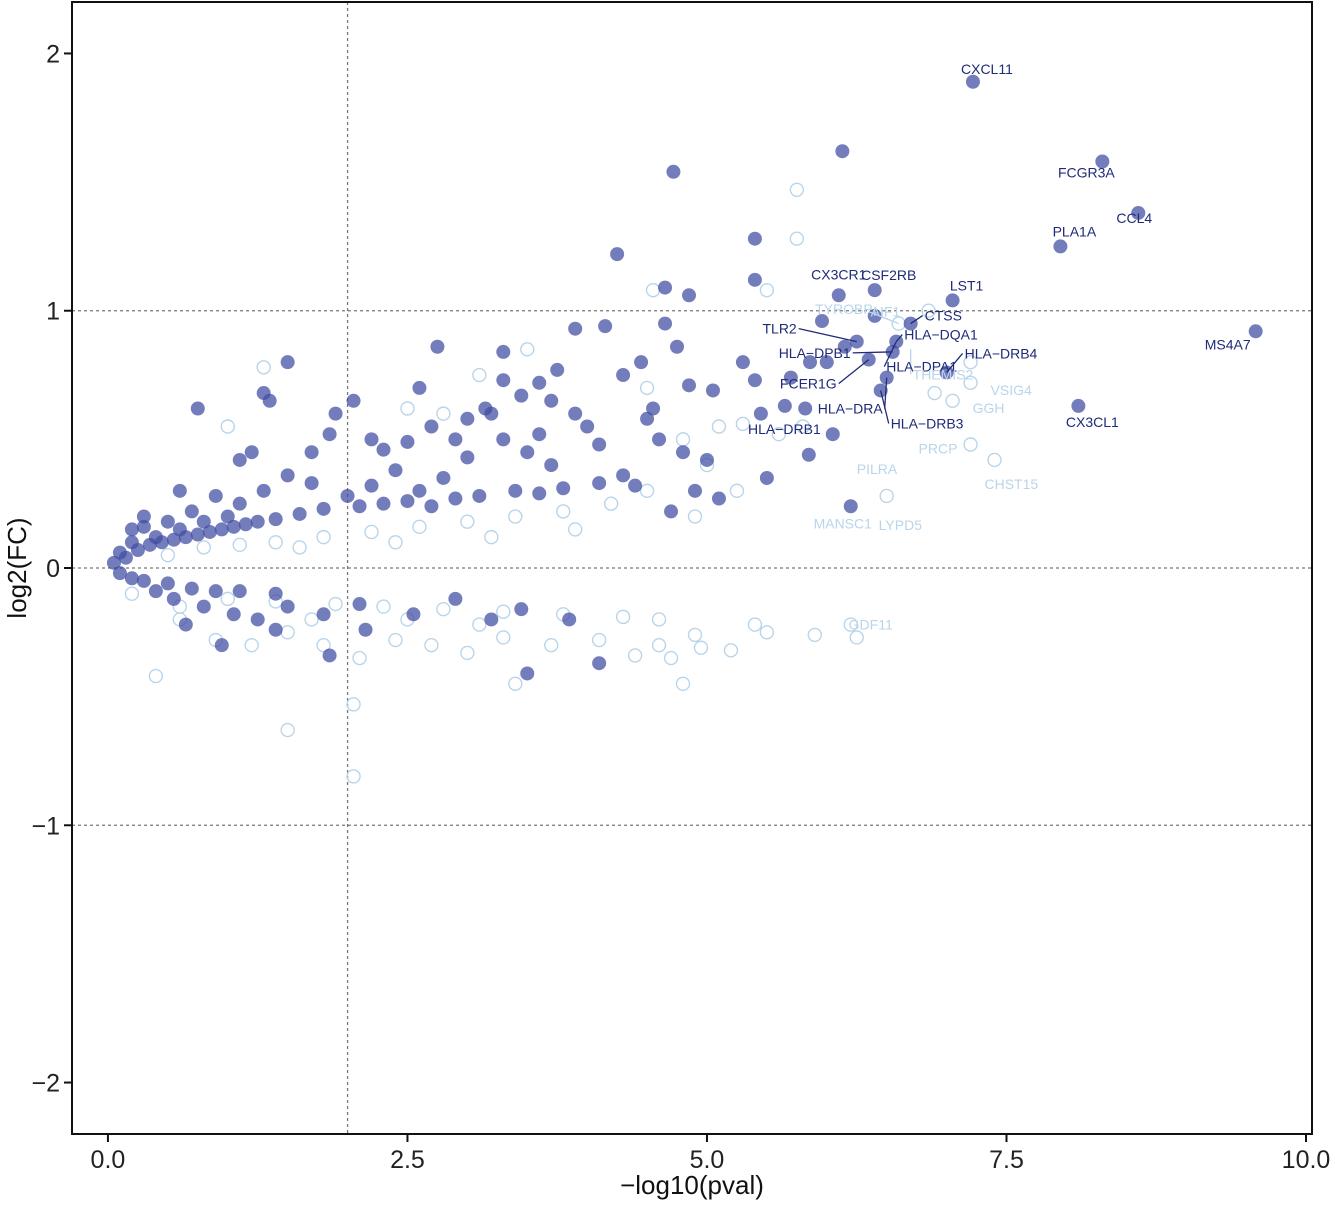  I want to click on gene-label: GGH, so click(989, 408).